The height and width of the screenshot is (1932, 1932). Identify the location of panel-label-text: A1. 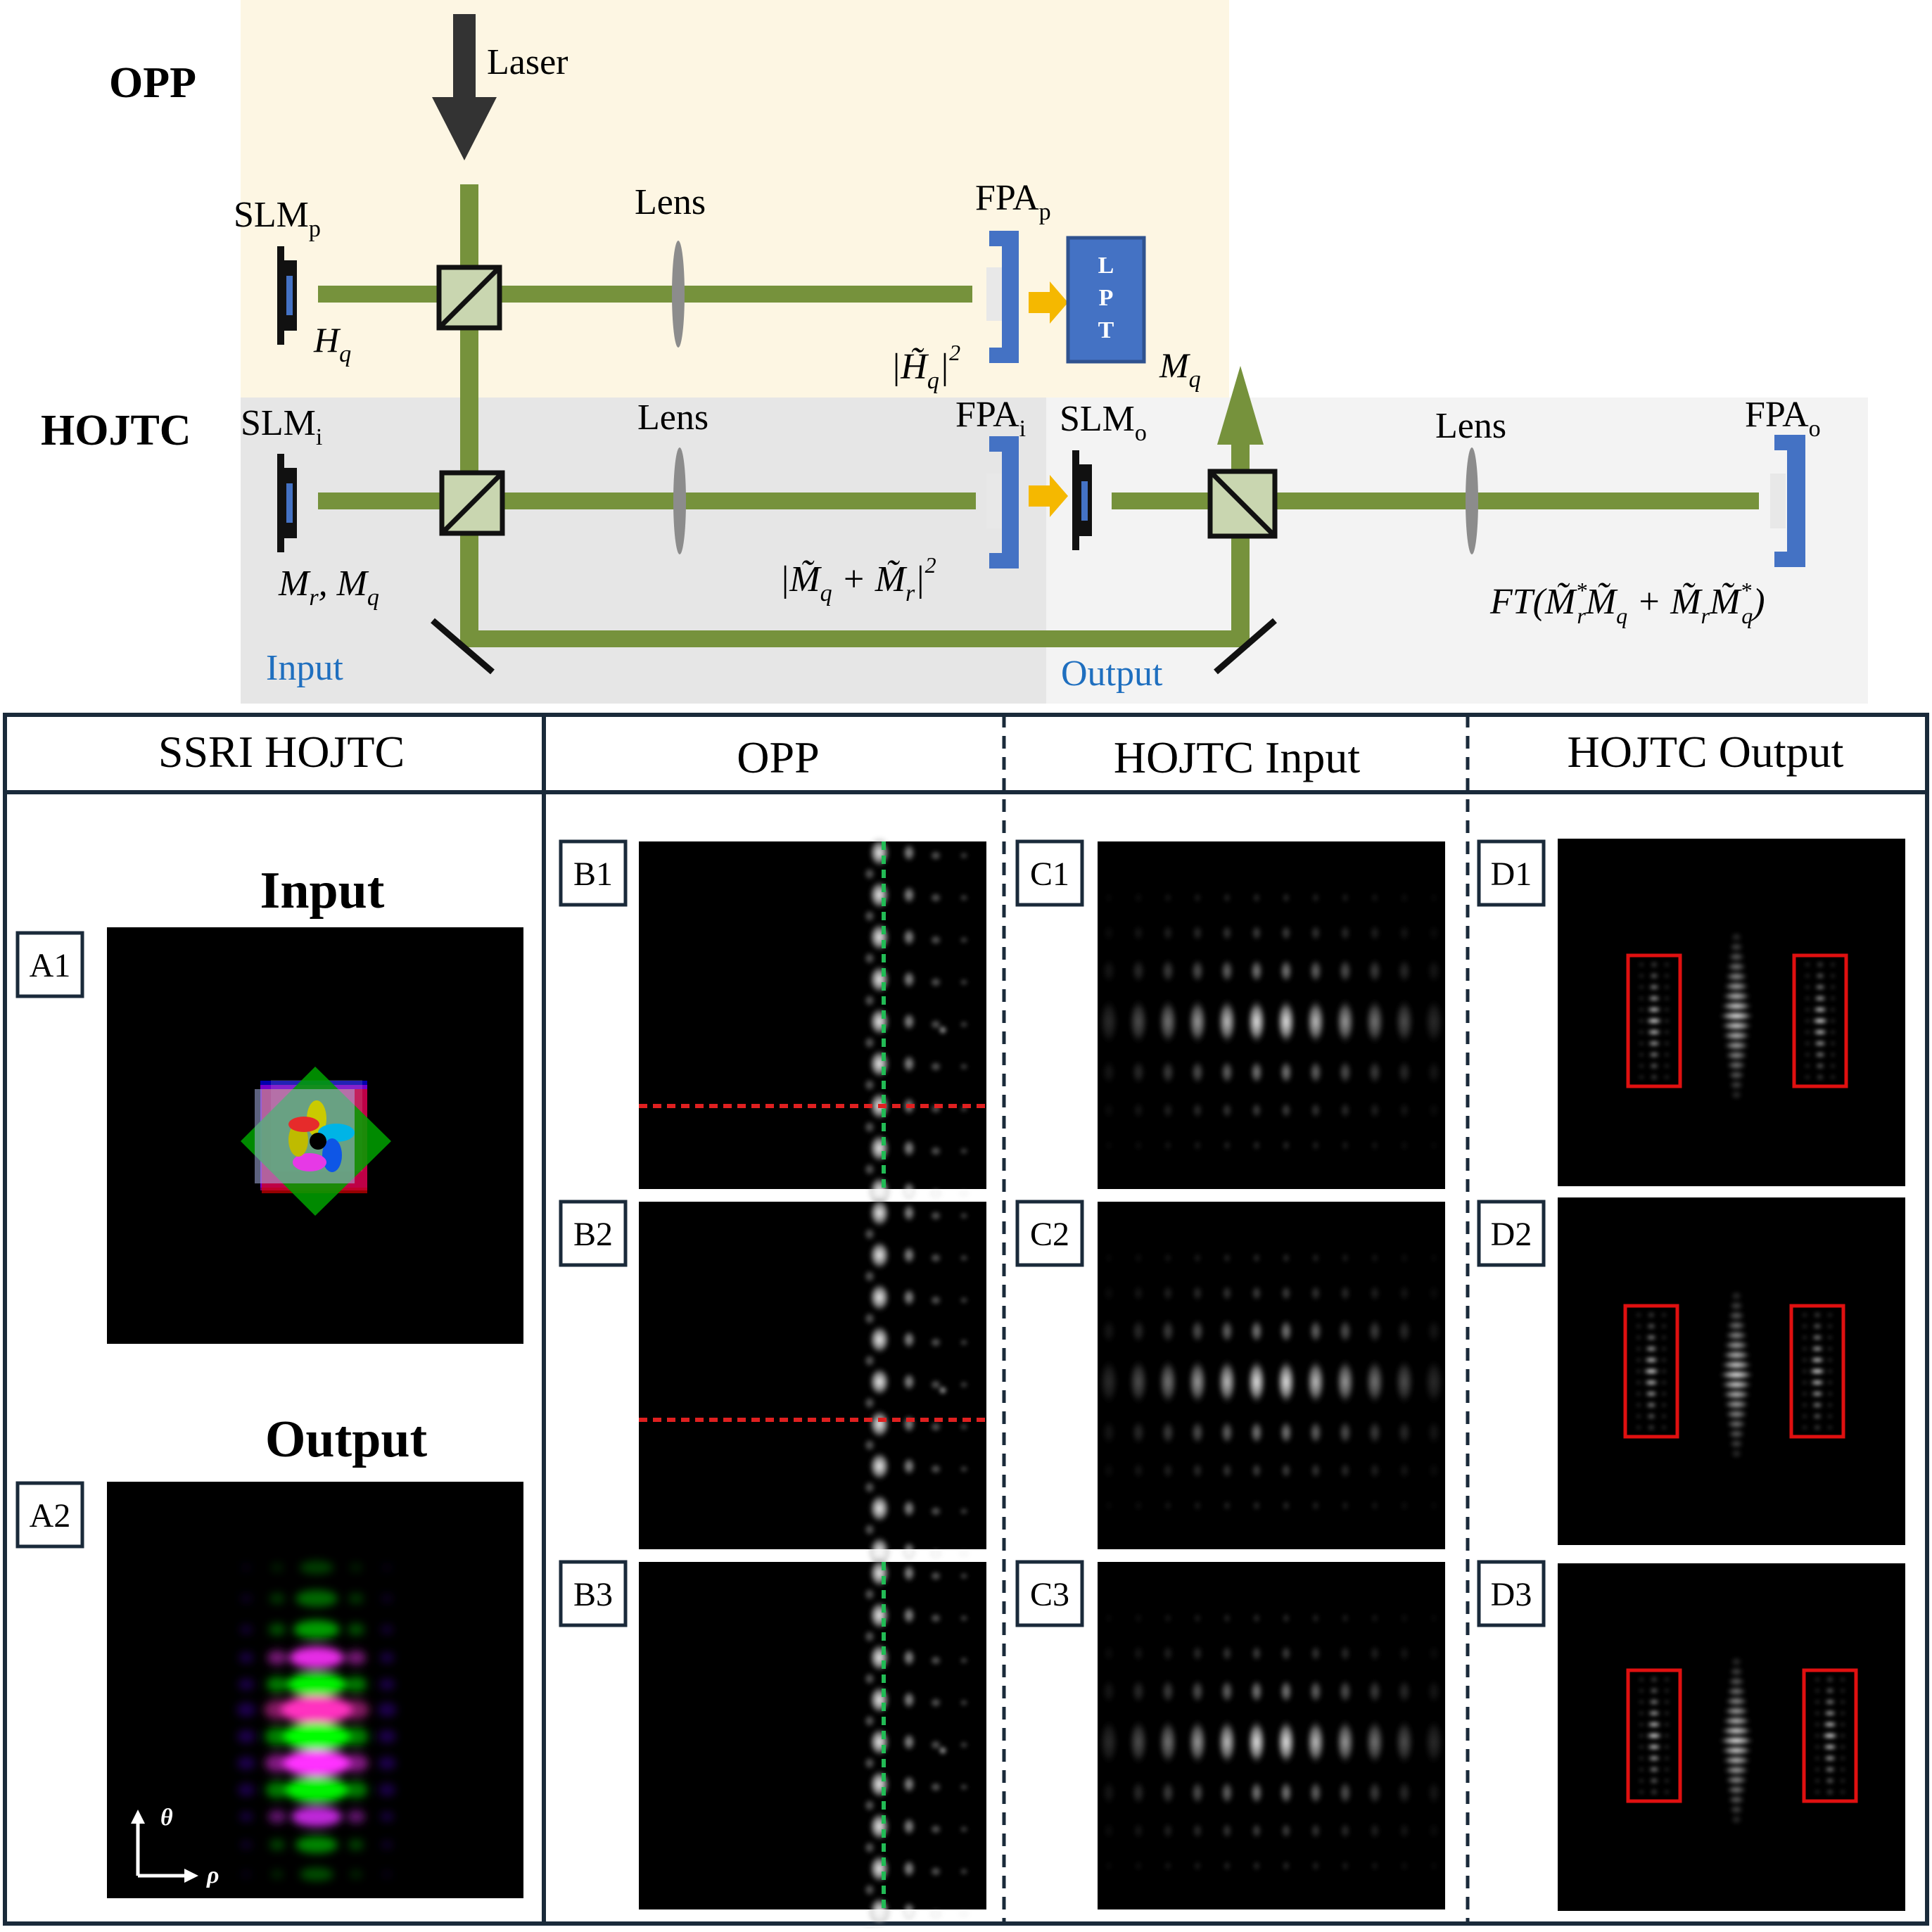
(50, 965).